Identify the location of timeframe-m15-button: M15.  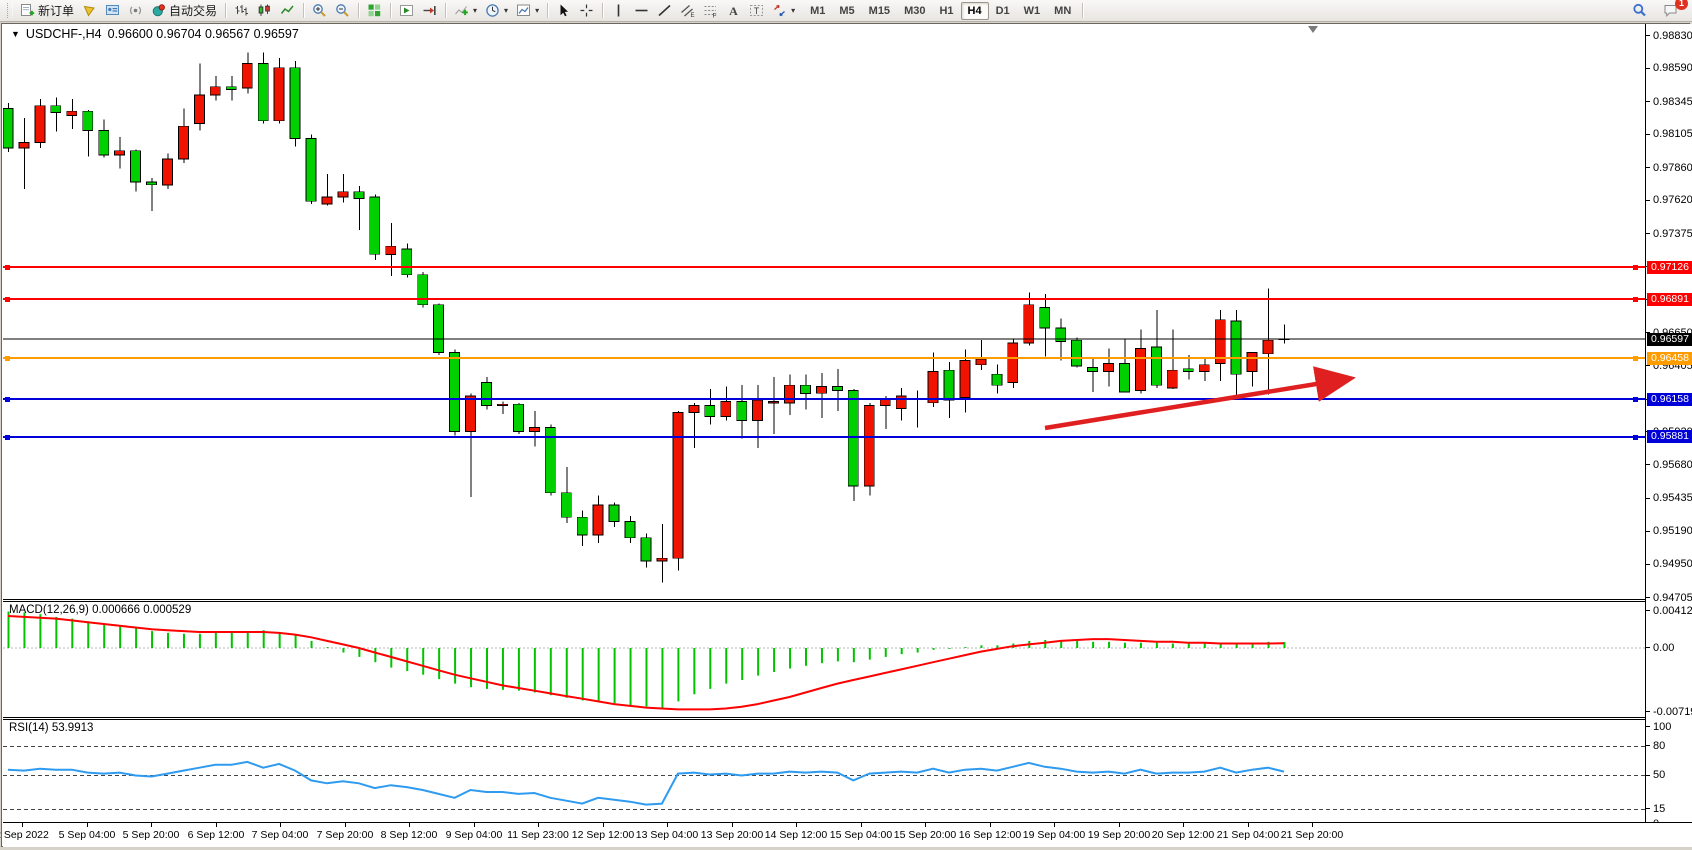
(879, 10).